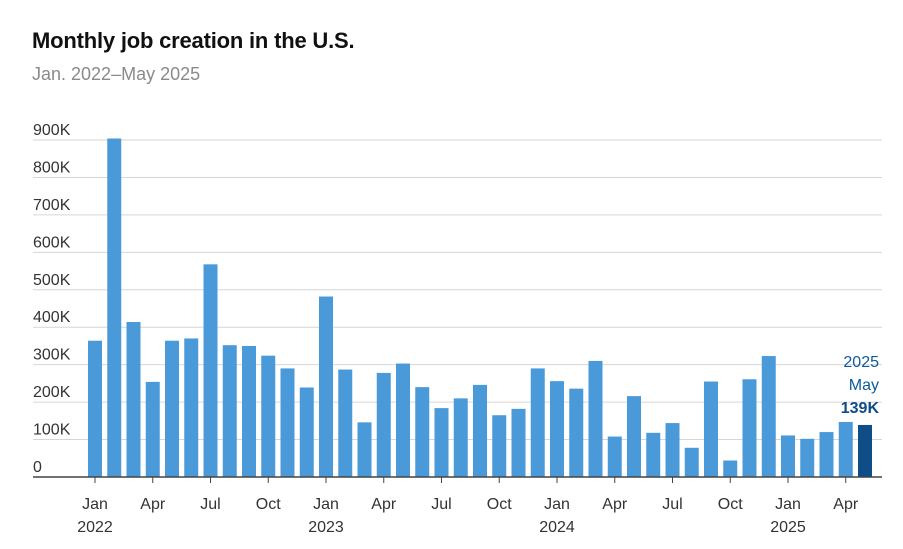  Describe the element at coordinates (116, 74) in the screenshot. I see `chart-subtitle: Jan. 2022–May 2025` at that location.